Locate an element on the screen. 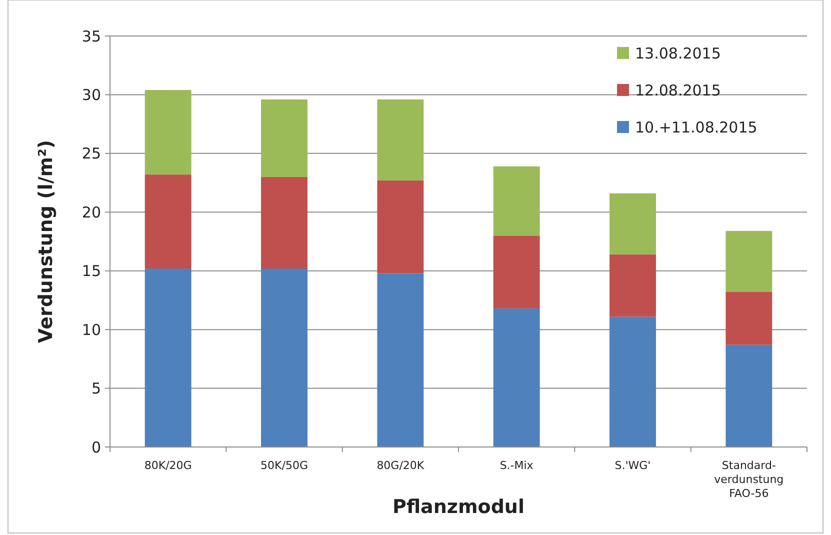 The height and width of the screenshot is (535, 831). x-tick-label: S.'WG' is located at coordinates (632, 465).